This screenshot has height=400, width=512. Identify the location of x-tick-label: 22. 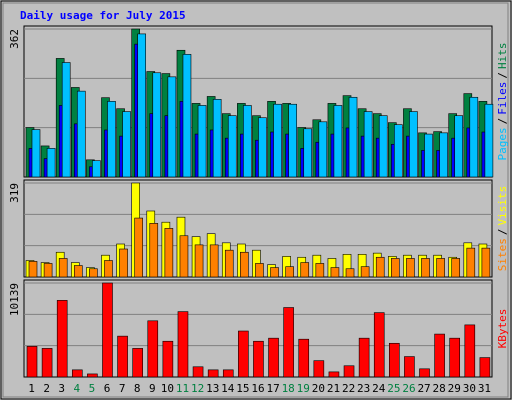
(348, 388).